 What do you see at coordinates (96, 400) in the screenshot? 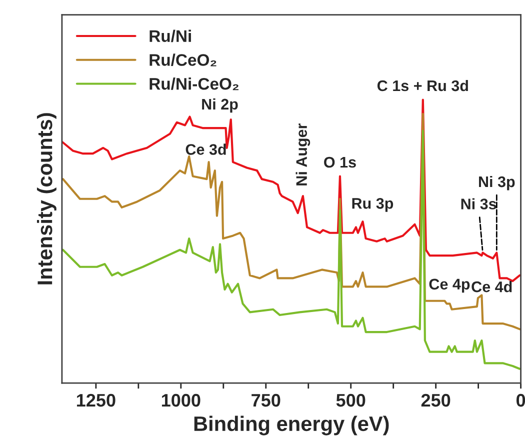
I see `x-tick-label: 1250` at bounding box center [96, 400].